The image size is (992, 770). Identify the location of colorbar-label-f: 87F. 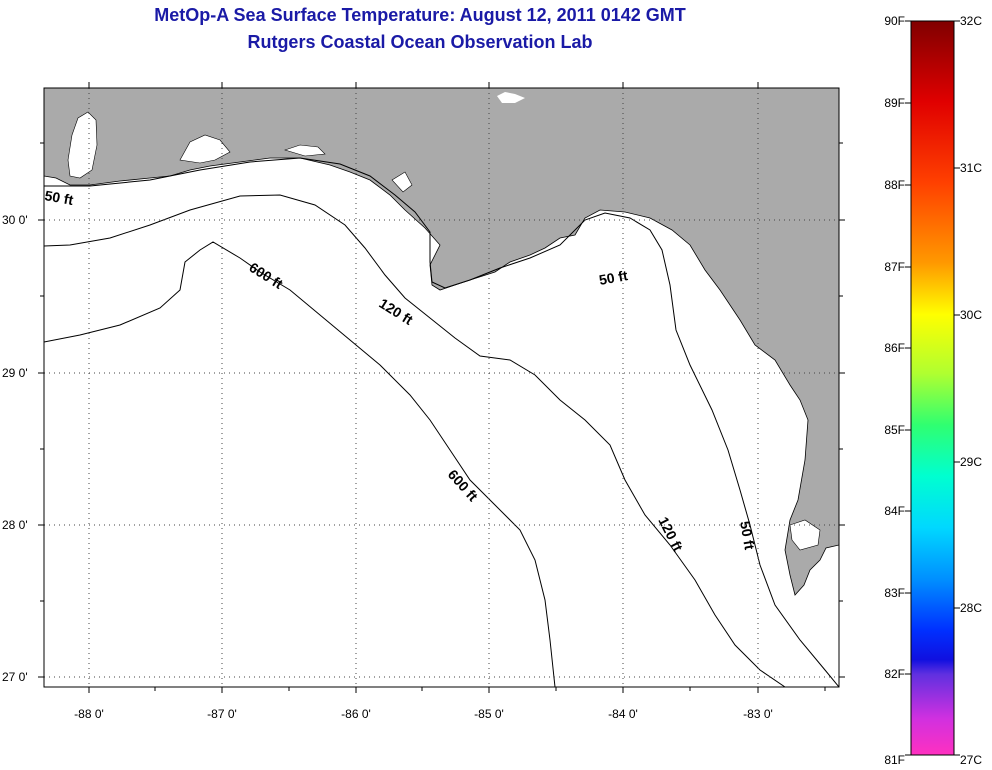
(894, 267).